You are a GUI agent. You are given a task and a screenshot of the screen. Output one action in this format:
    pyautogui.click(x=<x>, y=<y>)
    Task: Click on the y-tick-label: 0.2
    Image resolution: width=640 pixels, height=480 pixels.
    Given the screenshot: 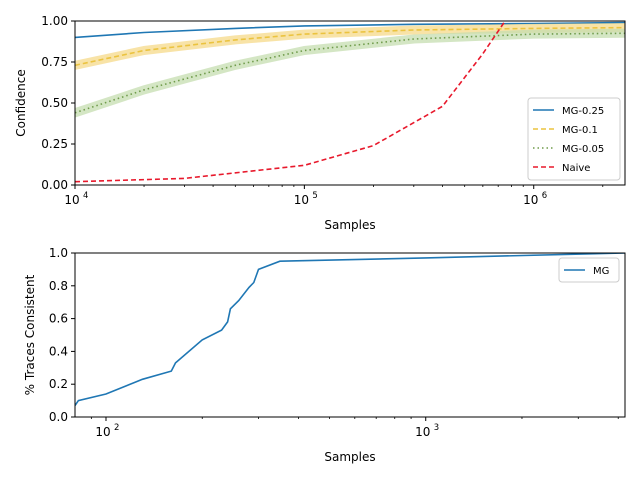 What is the action you would take?
    pyautogui.click(x=58, y=384)
    